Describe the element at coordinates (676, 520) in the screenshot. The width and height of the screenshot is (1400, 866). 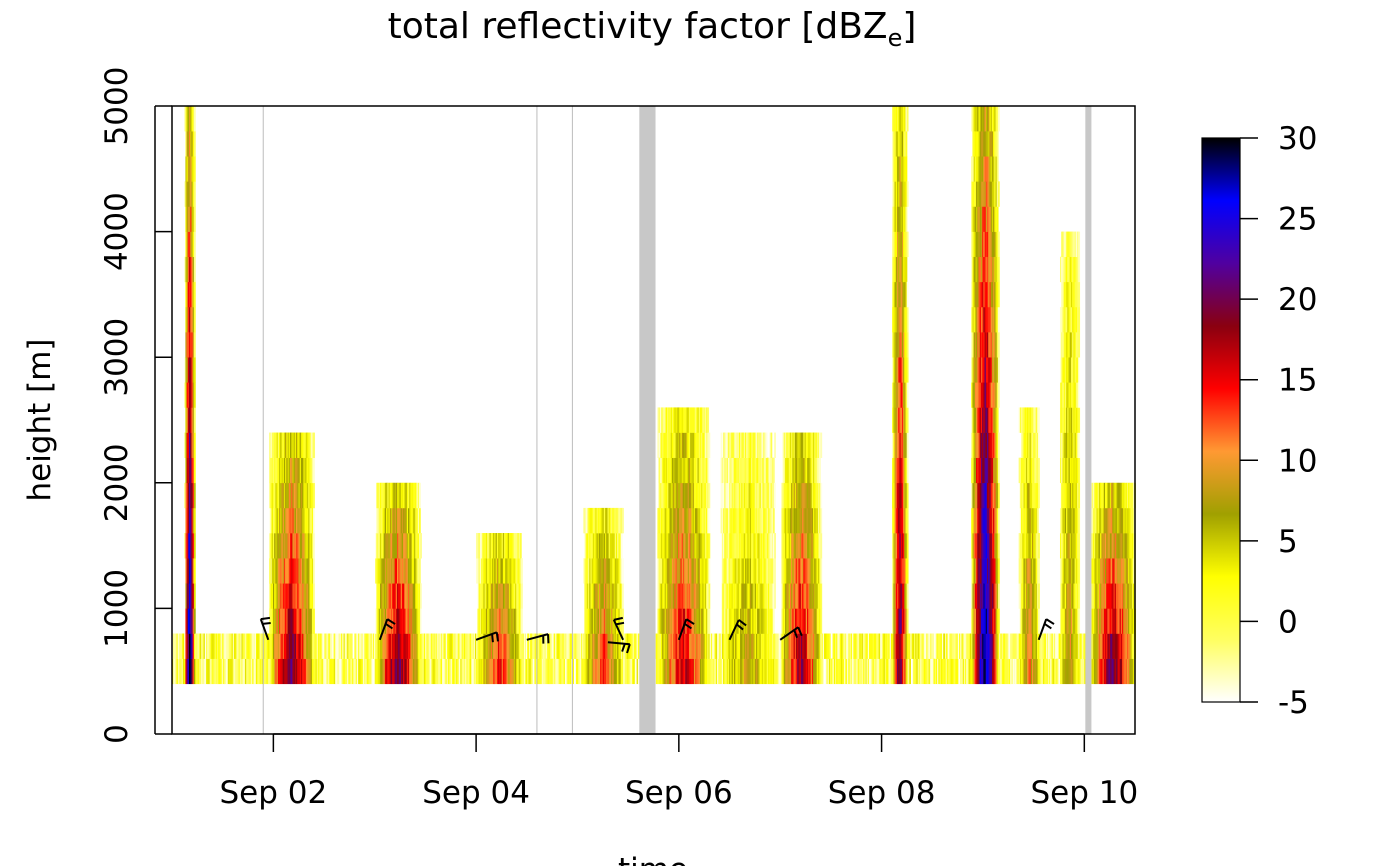
I see `heatmap-cell-1939` at that location.